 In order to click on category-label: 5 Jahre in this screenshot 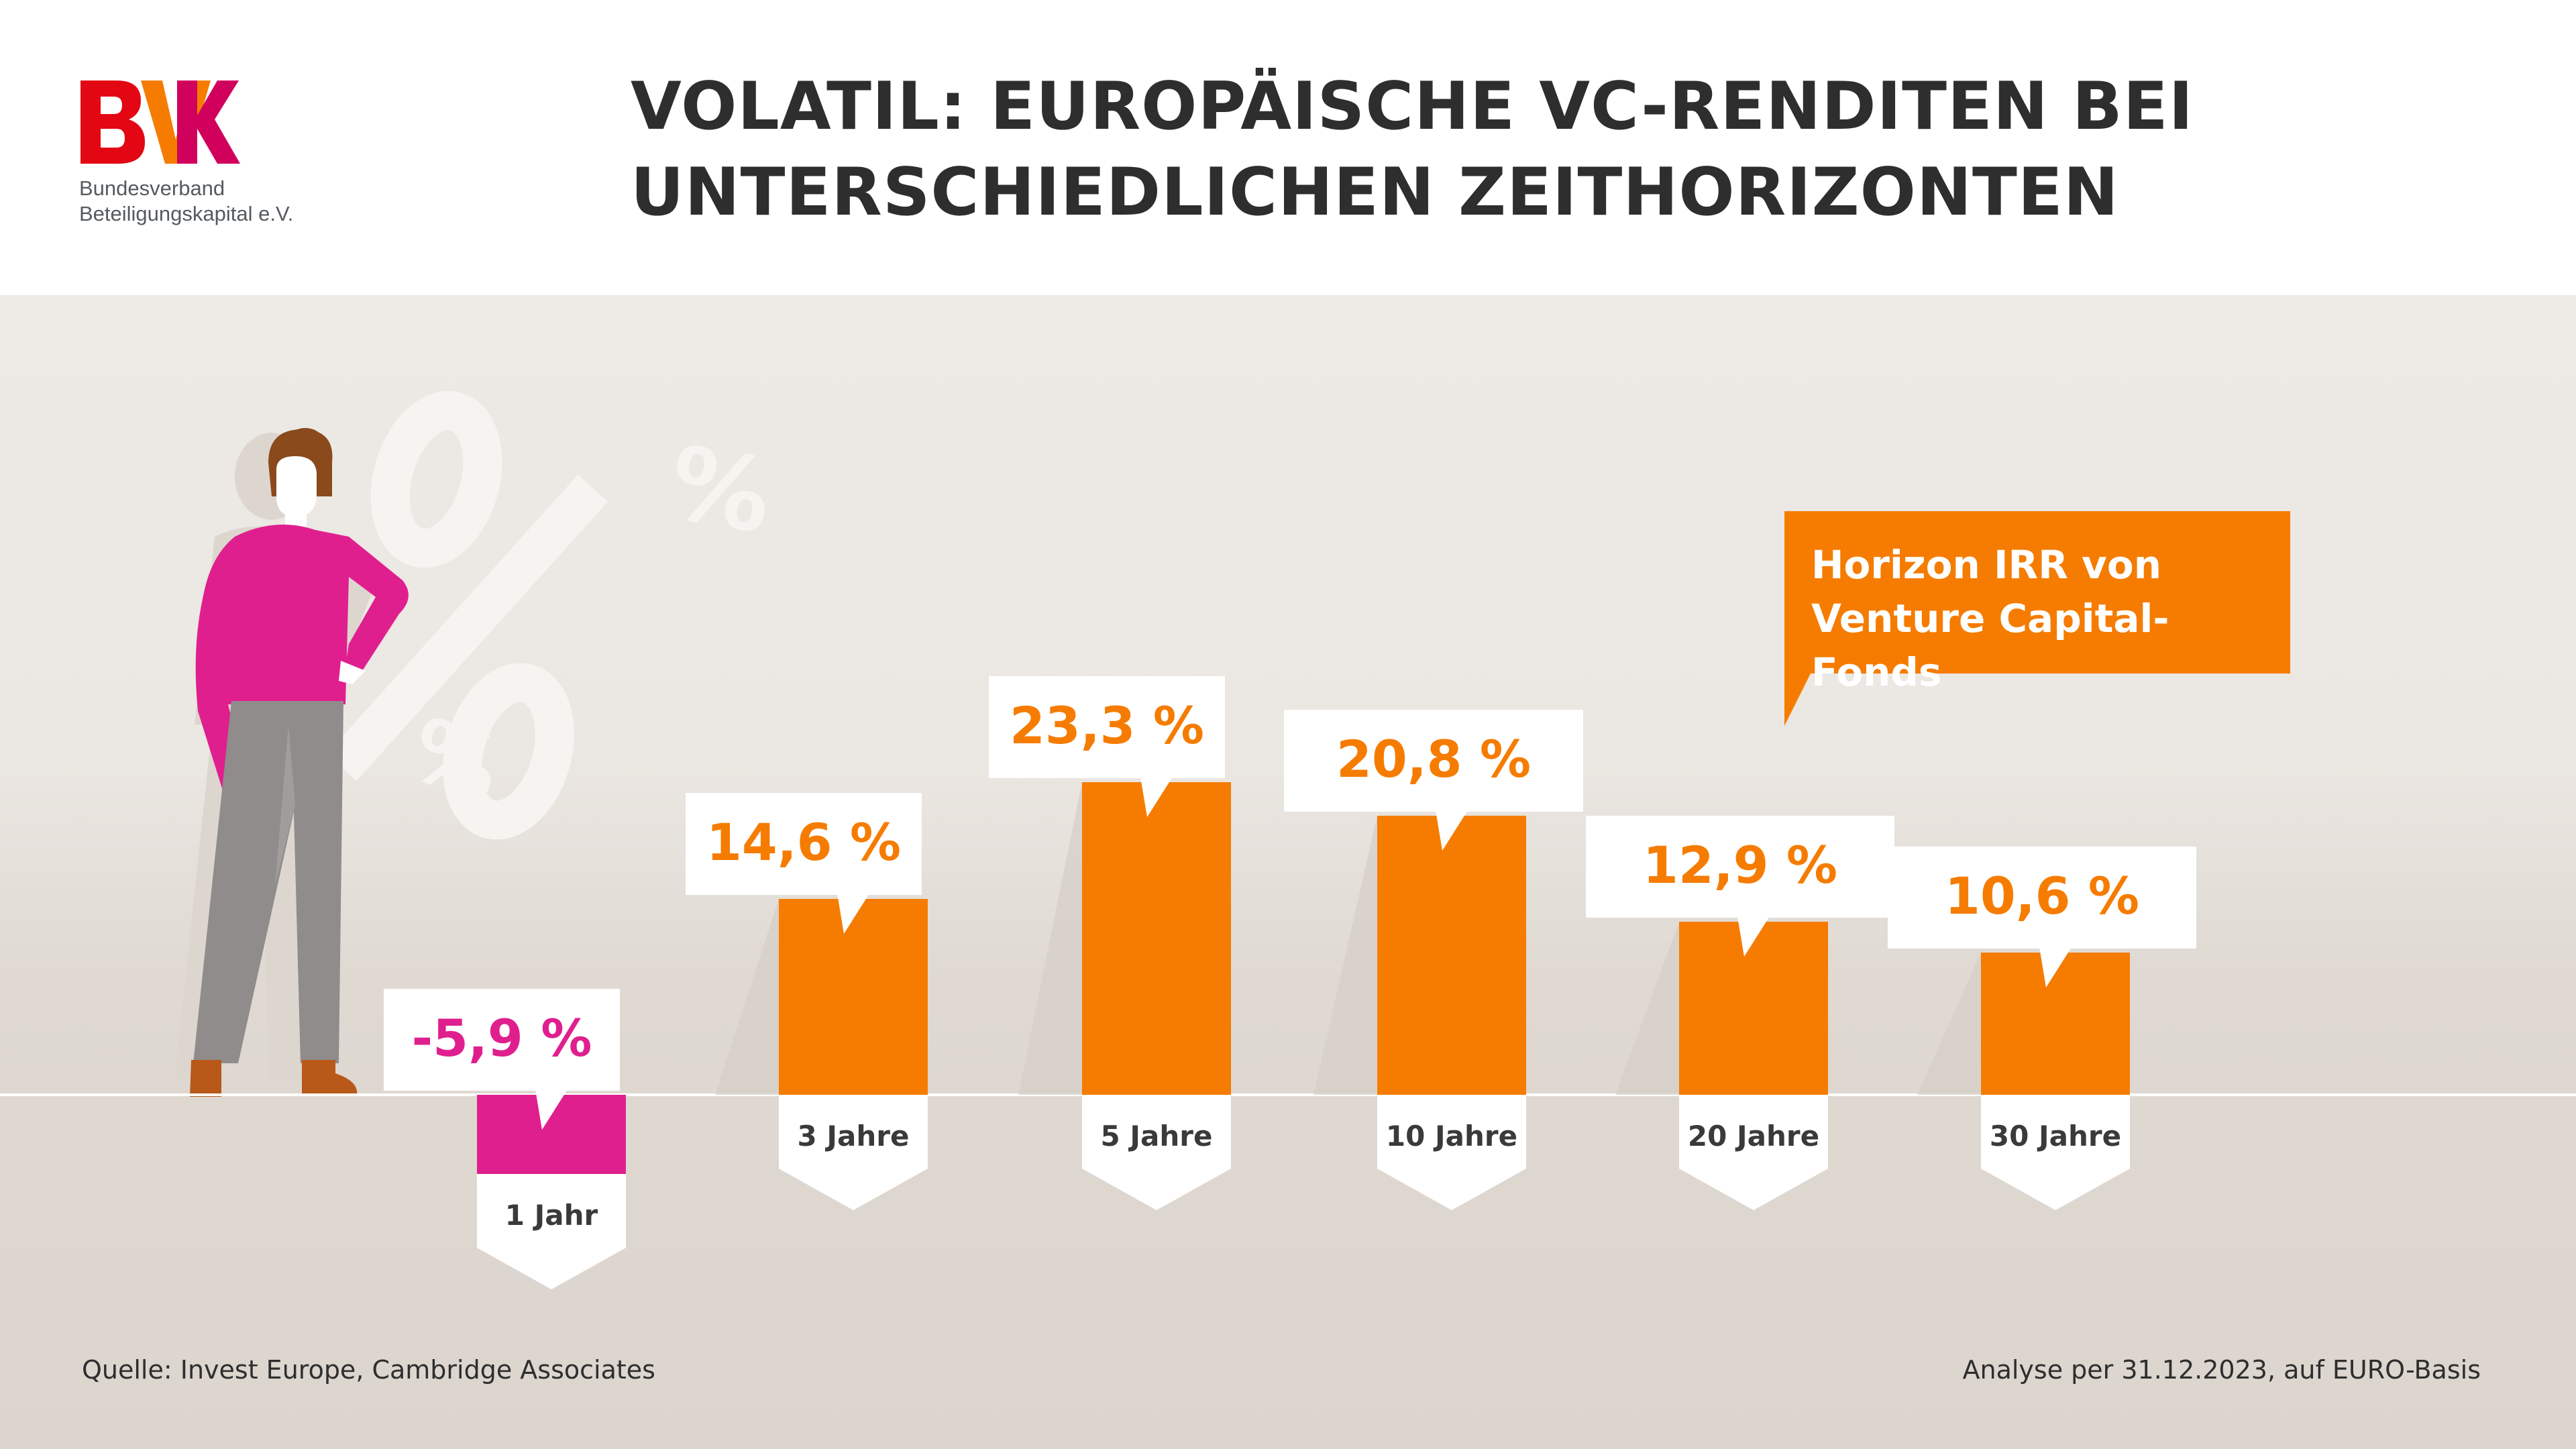, I will do `click(1157, 1136)`.